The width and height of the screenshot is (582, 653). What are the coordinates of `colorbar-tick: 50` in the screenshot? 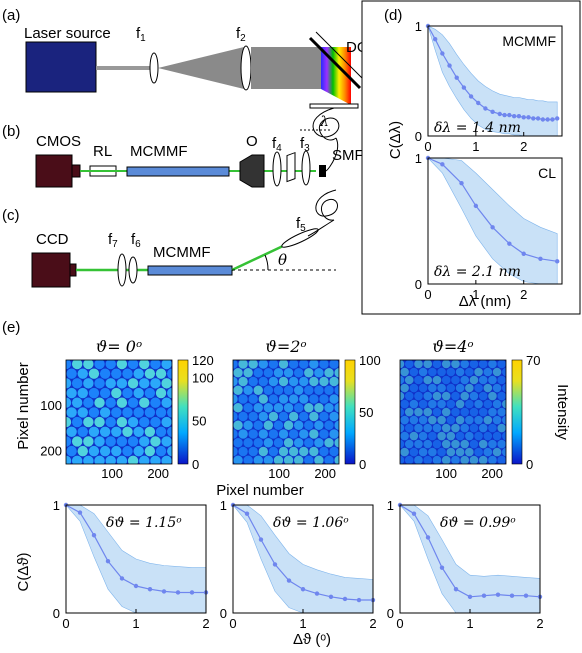 It's located at (199, 421).